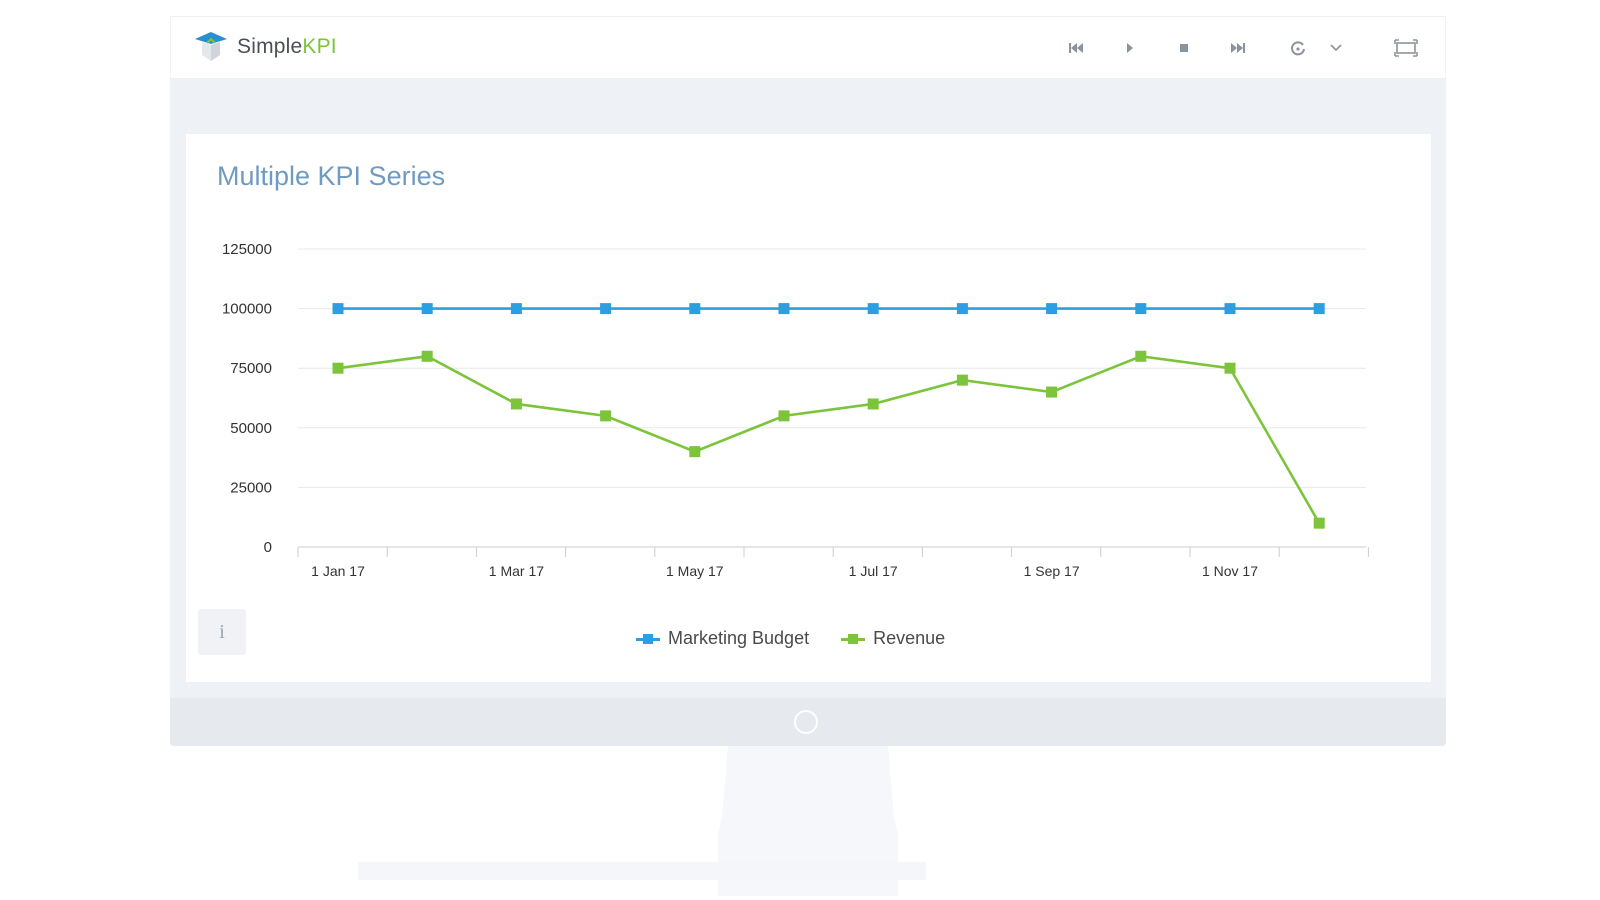  Describe the element at coordinates (739, 638) in the screenshot. I see `legend-label-marketing-budget: Marketing Budget` at that location.